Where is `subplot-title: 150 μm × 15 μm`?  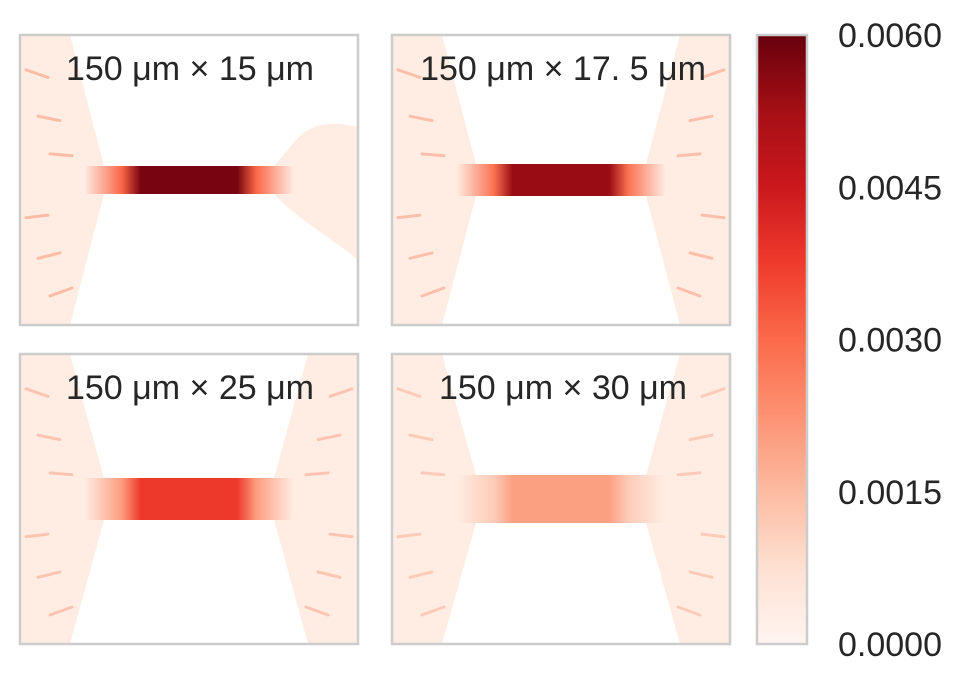
subplot-title: 150 μm × 15 μm is located at coordinates (190, 69).